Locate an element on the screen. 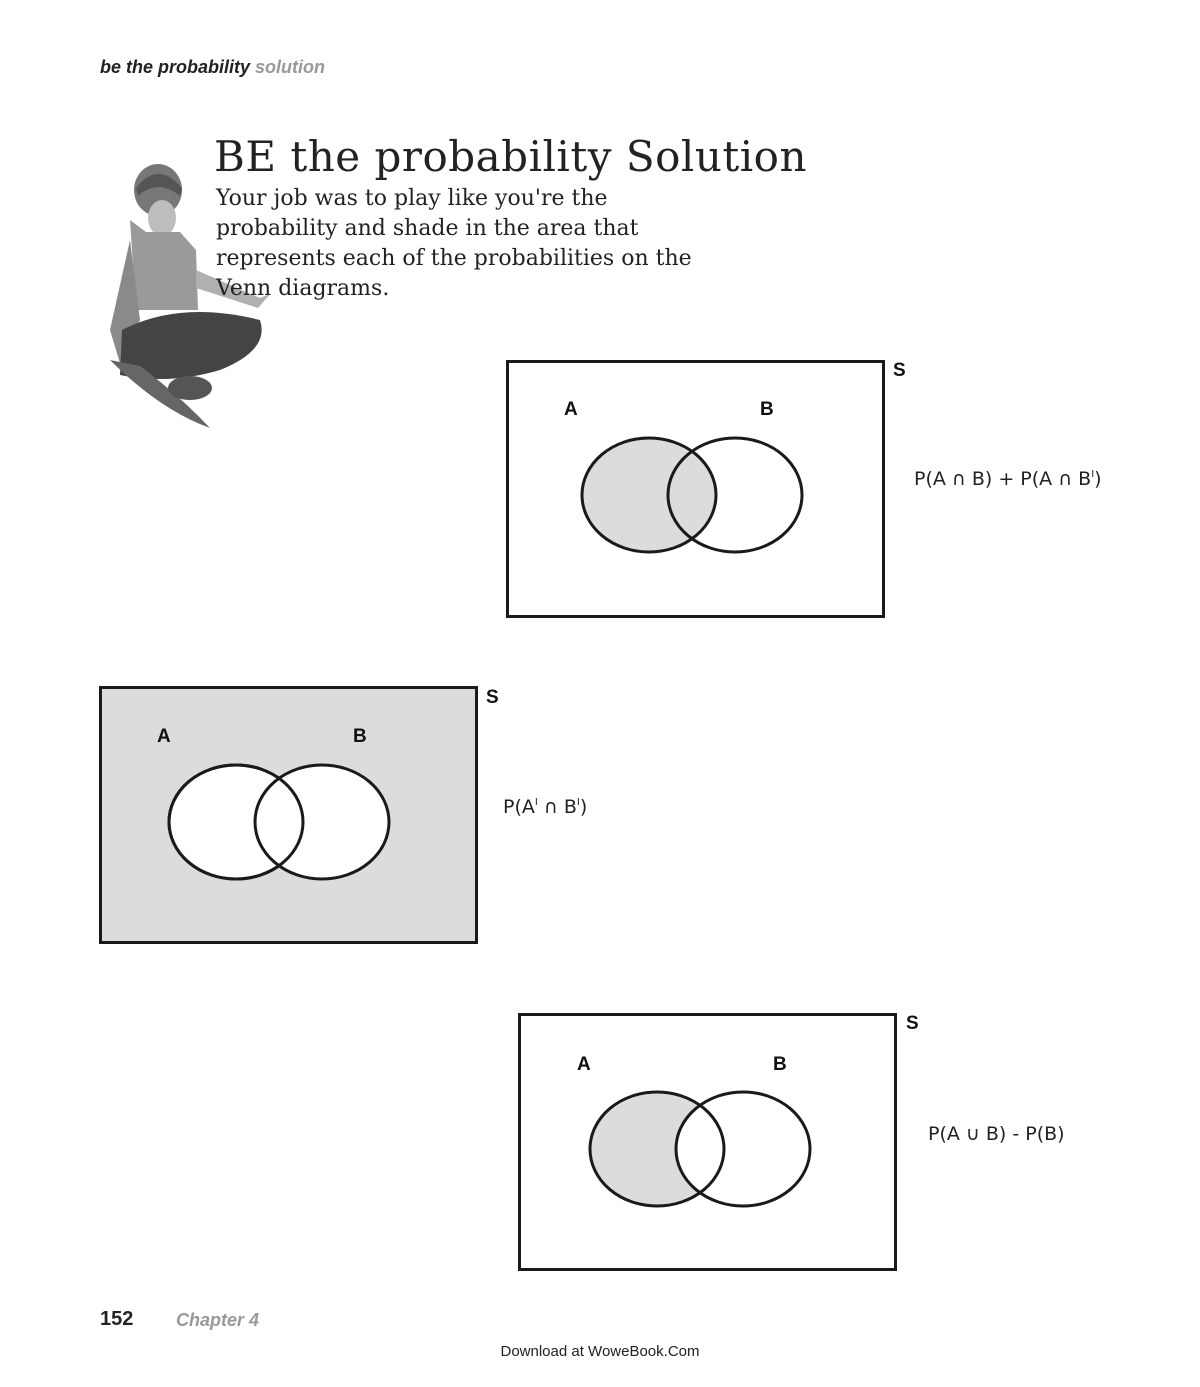 The width and height of the screenshot is (1200, 1387). expression-2-text: P(A is located at coordinates (519, 807).